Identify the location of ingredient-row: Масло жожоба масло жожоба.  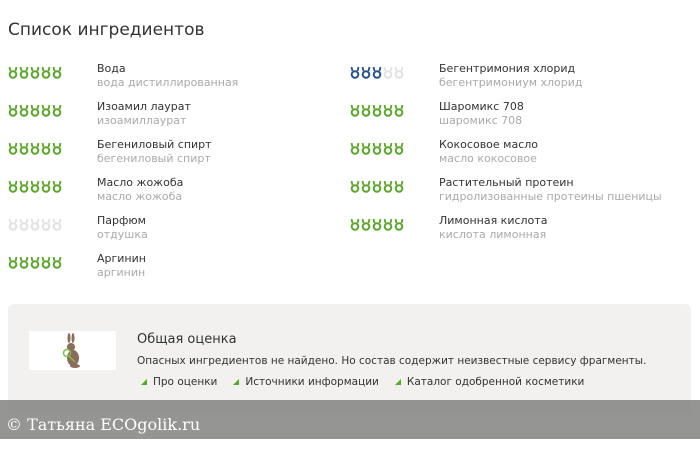
(173, 193).